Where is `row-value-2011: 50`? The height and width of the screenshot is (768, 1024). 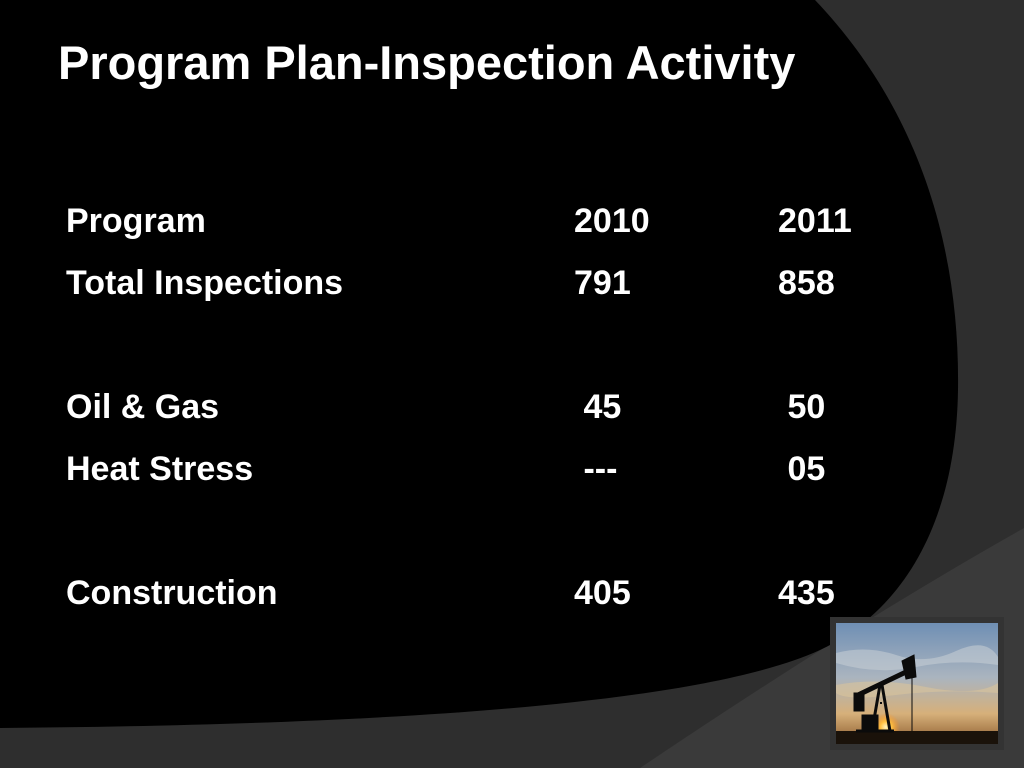 row-value-2011: 50 is located at coordinates (802, 406).